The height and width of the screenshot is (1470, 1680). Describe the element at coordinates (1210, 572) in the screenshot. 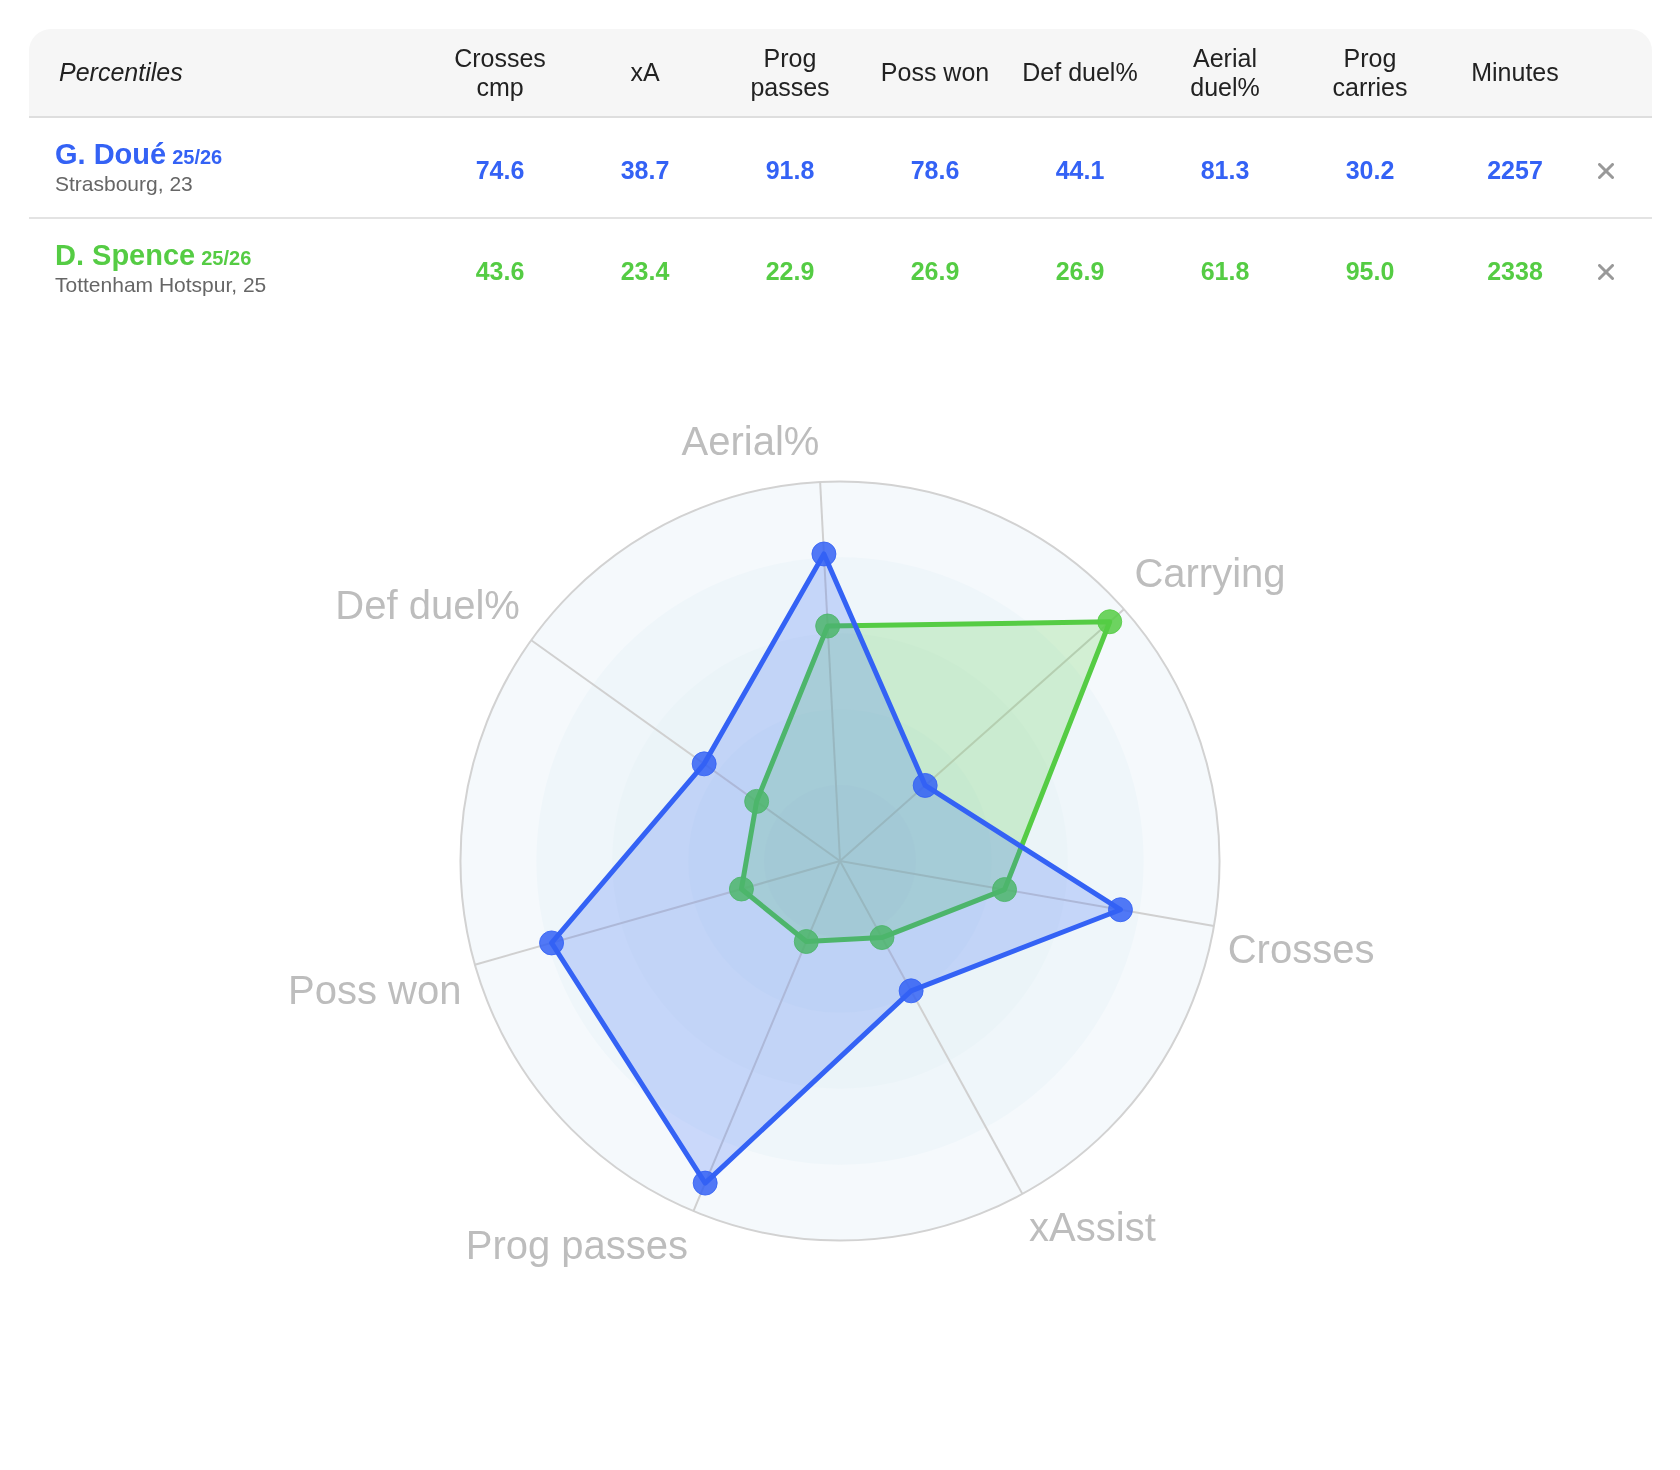

I see `spoke-label: Carrying` at that location.